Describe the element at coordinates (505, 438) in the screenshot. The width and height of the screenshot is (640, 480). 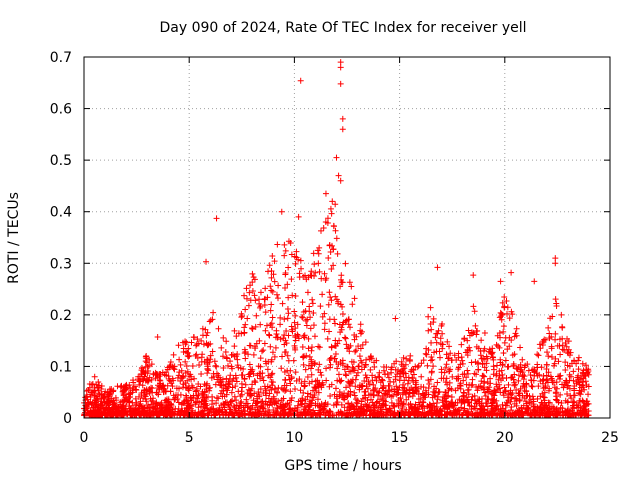
I see `x-tick-label: 20` at that location.